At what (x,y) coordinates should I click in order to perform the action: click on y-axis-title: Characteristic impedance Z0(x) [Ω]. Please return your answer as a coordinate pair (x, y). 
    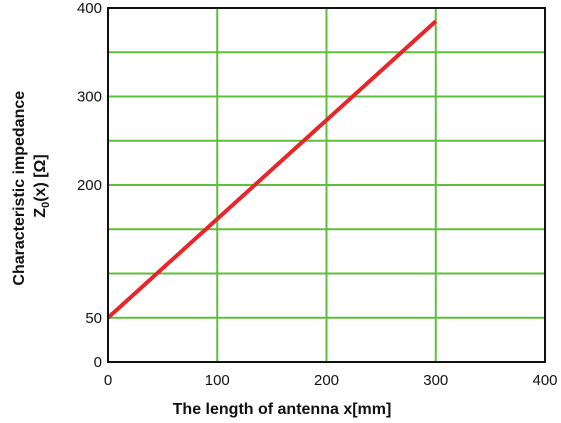
    Looking at the image, I should click on (31, 185).